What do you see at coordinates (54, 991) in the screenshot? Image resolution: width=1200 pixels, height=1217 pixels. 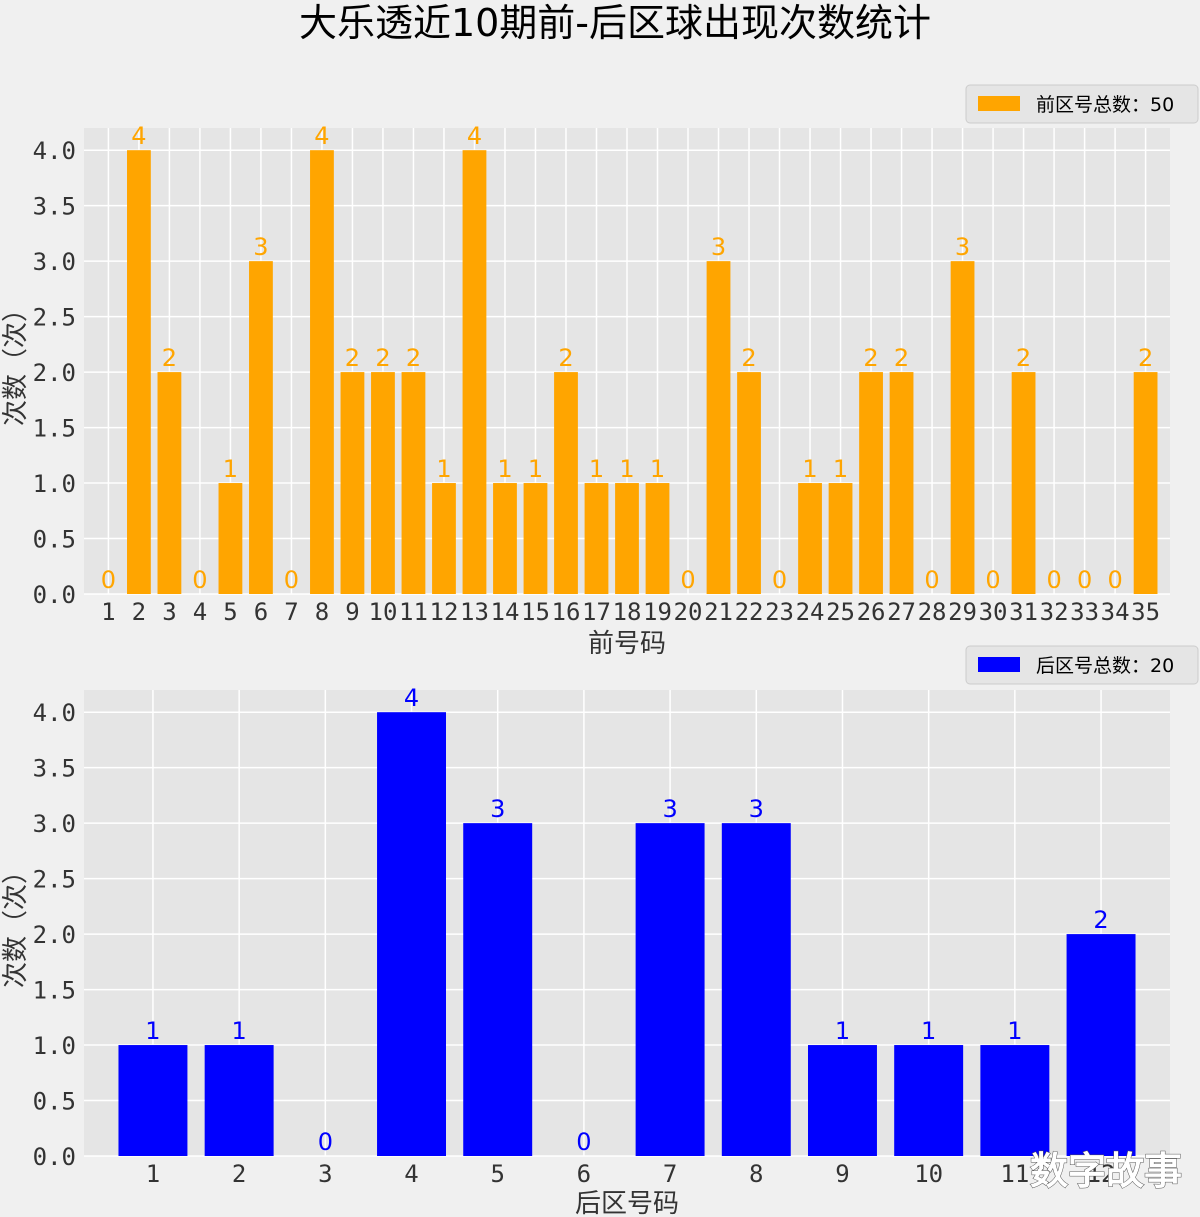 I see `y-tick-label: 1.5` at bounding box center [54, 991].